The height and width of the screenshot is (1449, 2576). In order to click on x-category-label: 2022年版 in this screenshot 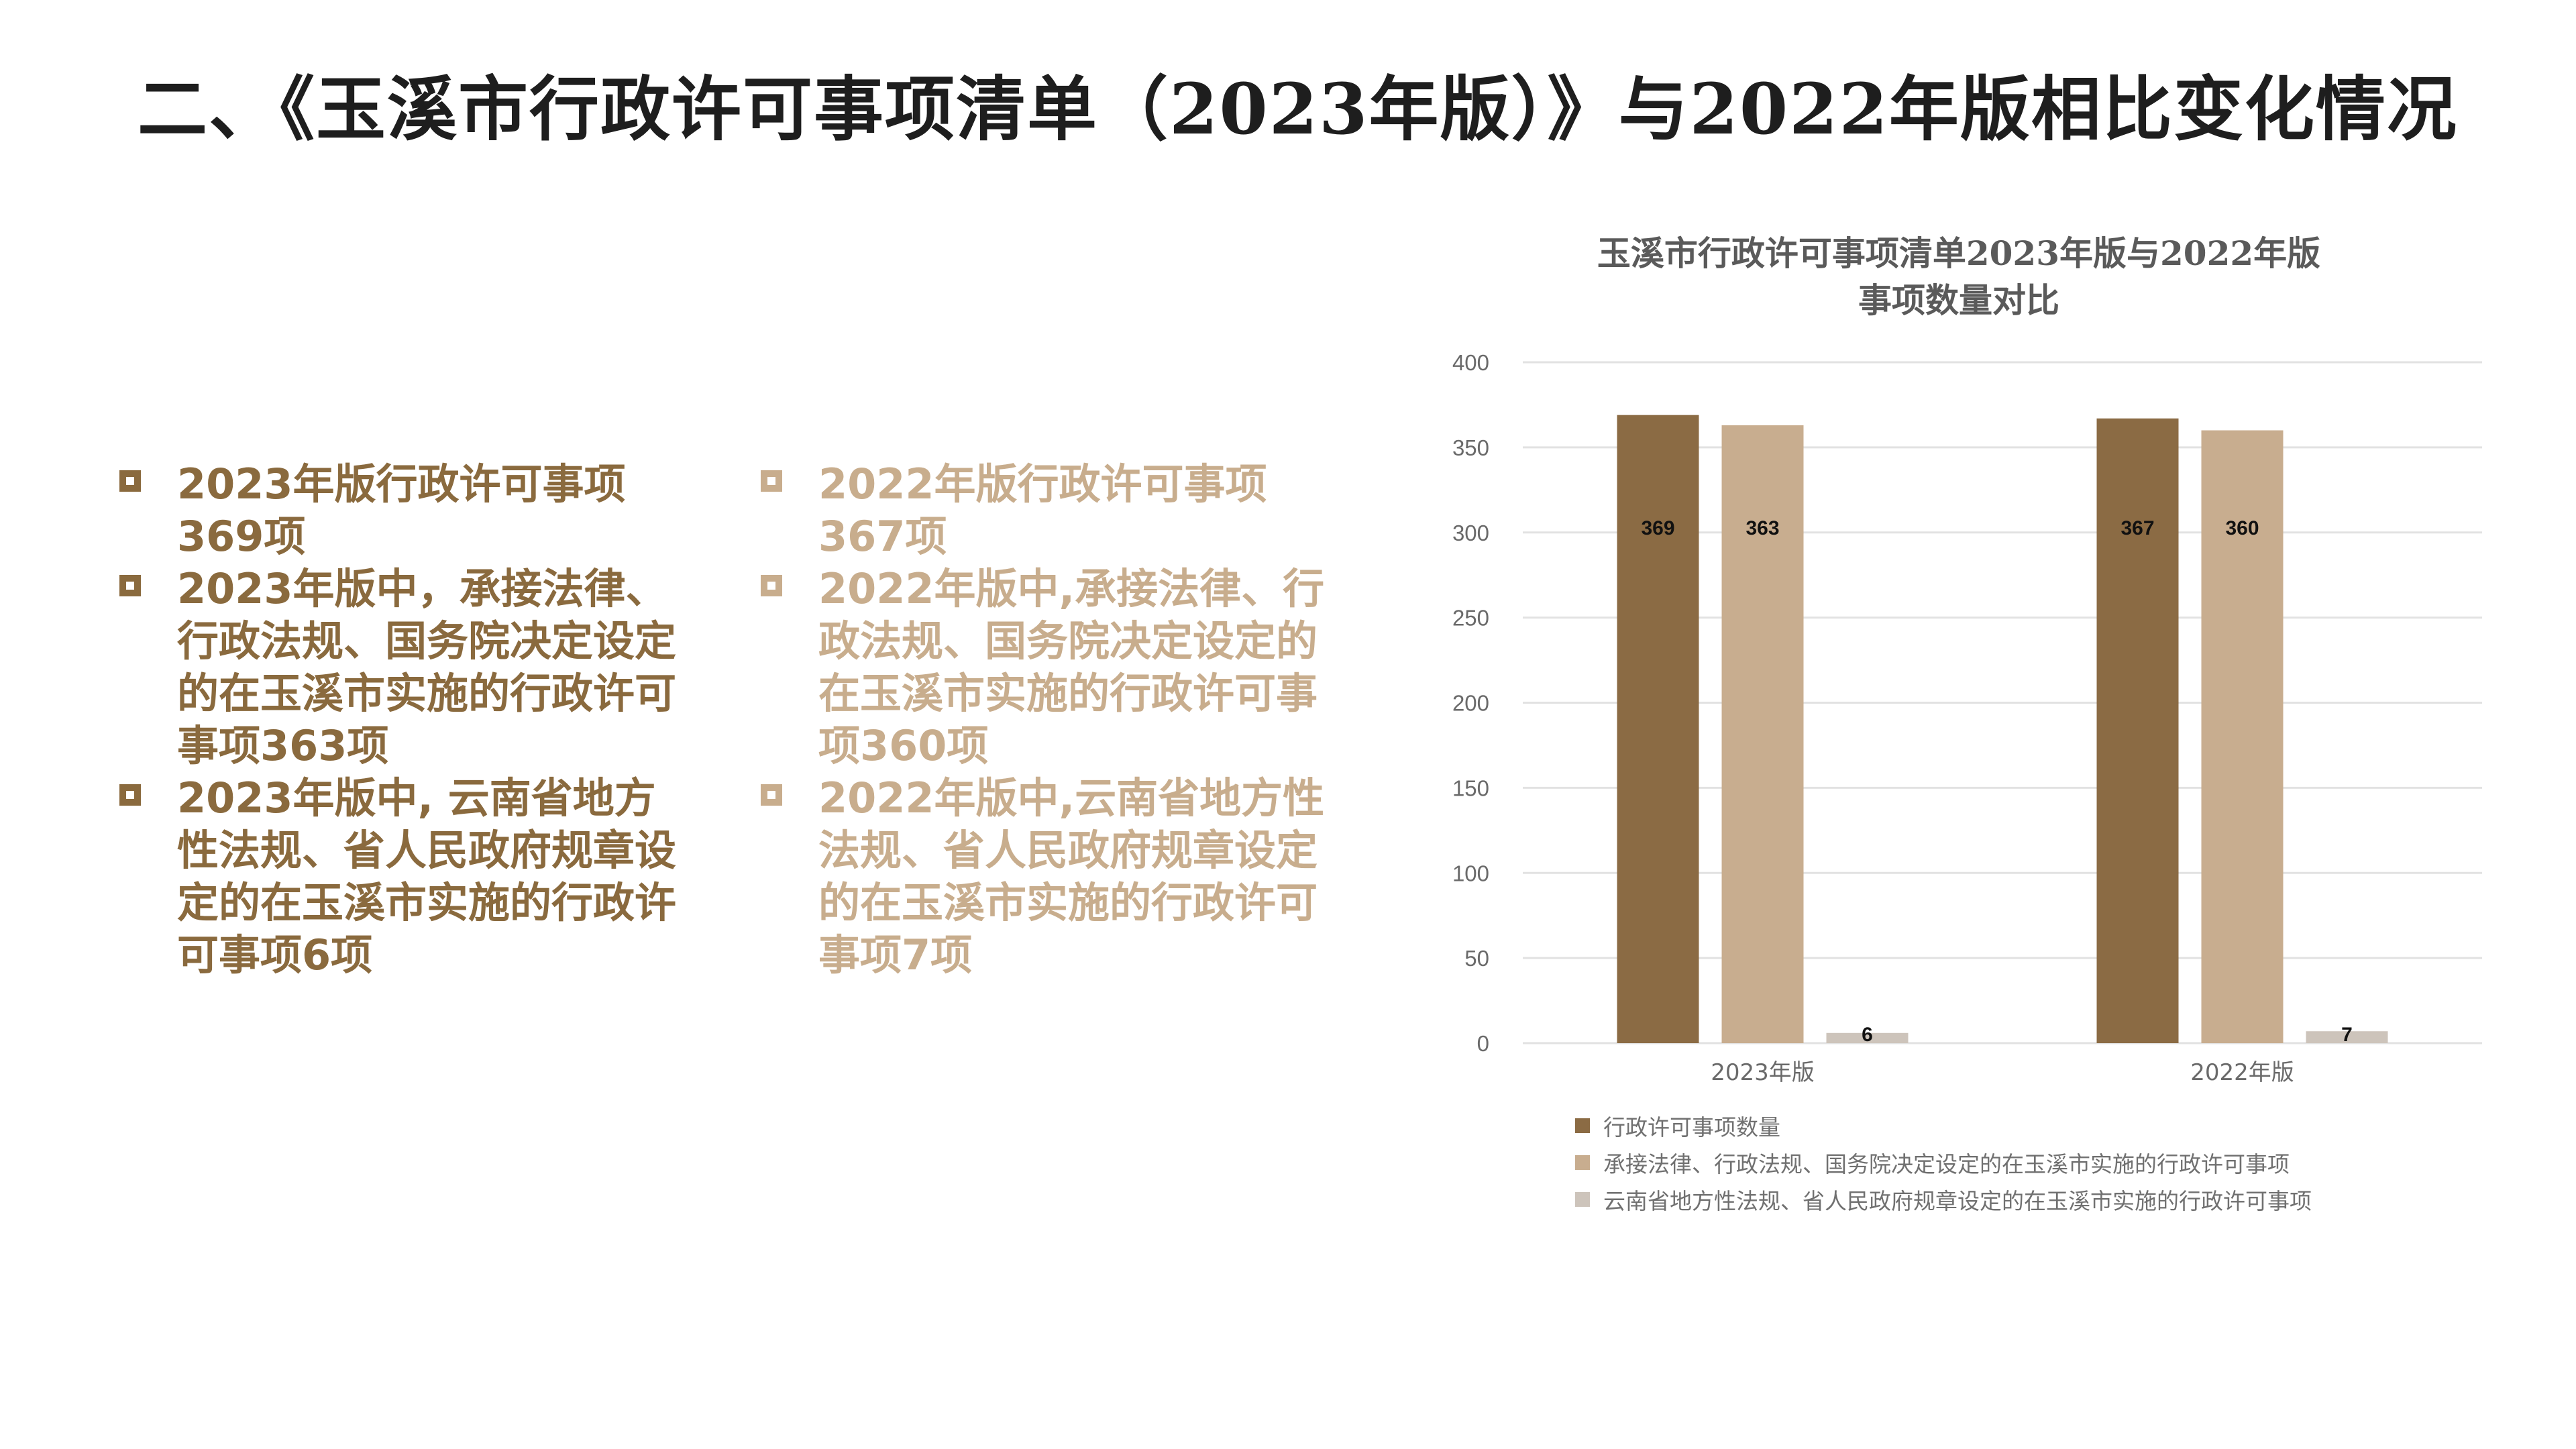, I will do `click(2242, 1072)`.